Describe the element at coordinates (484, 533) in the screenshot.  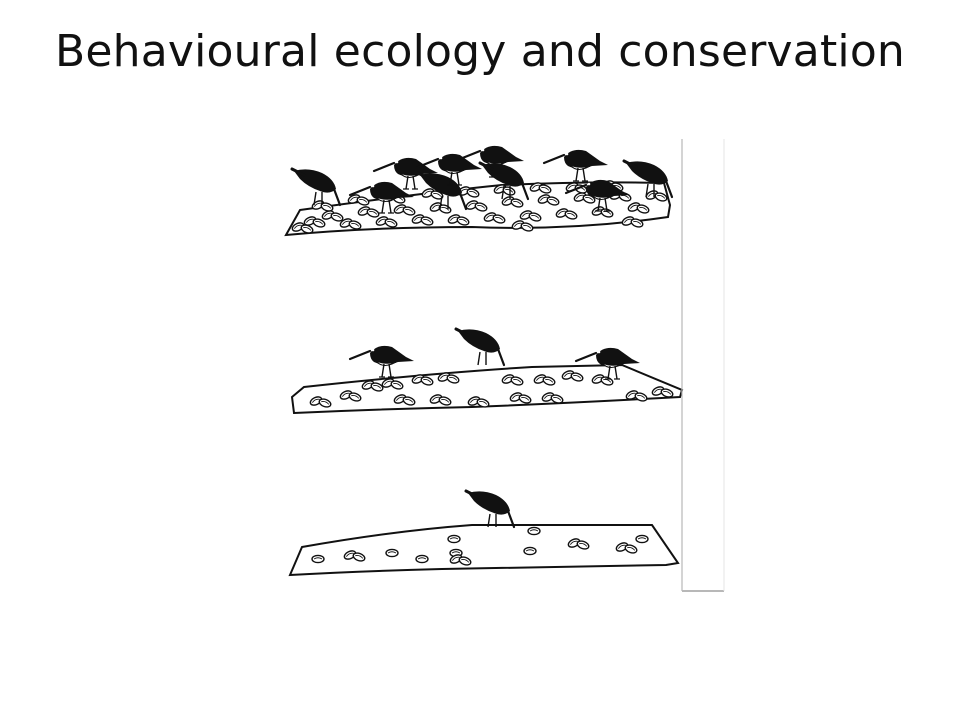
I see `panel-low-density` at that location.